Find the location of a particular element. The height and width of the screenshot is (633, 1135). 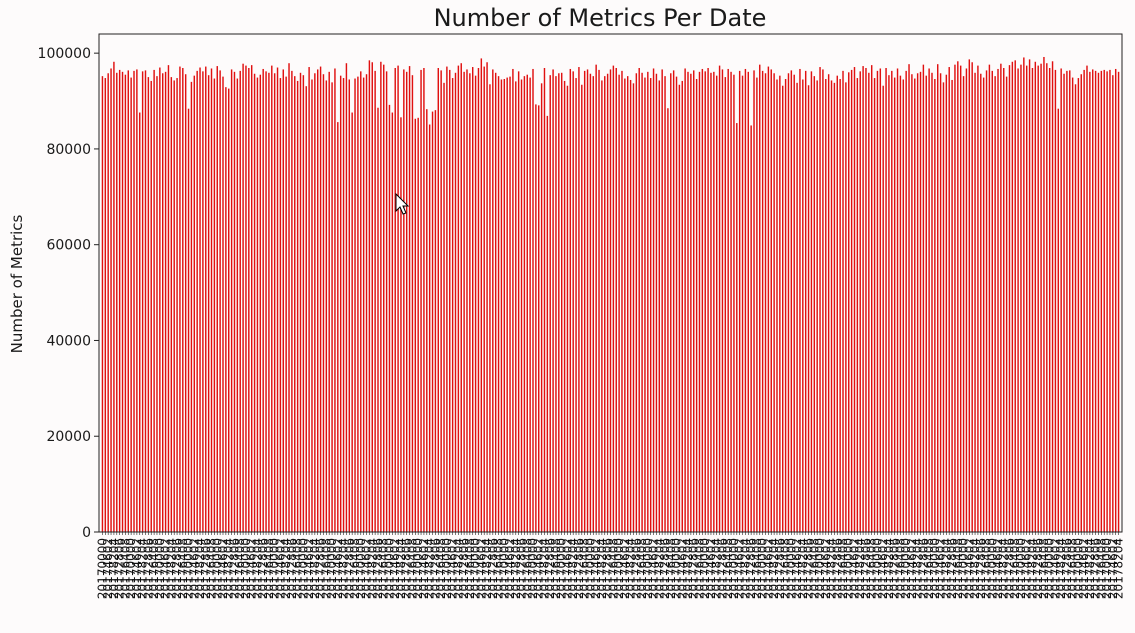

y-tick-label: 0 is located at coordinates (86, 533).